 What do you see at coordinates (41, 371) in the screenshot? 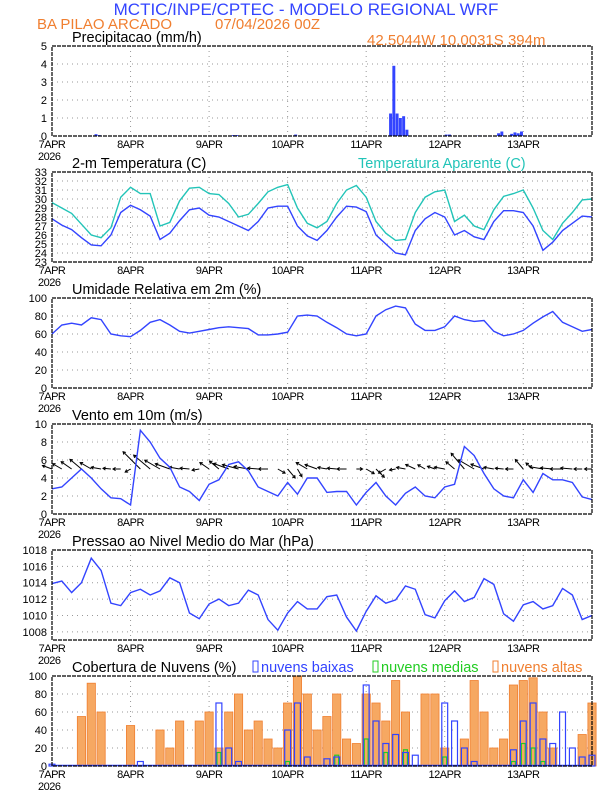
I see `y-tick-label: 20` at bounding box center [41, 371].